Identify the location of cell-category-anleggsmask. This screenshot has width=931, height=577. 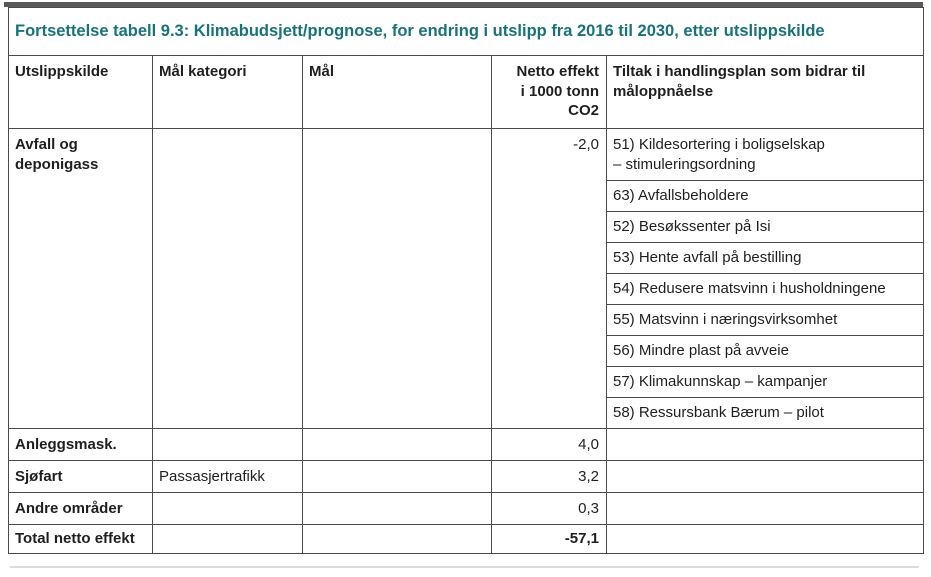
(227, 444).